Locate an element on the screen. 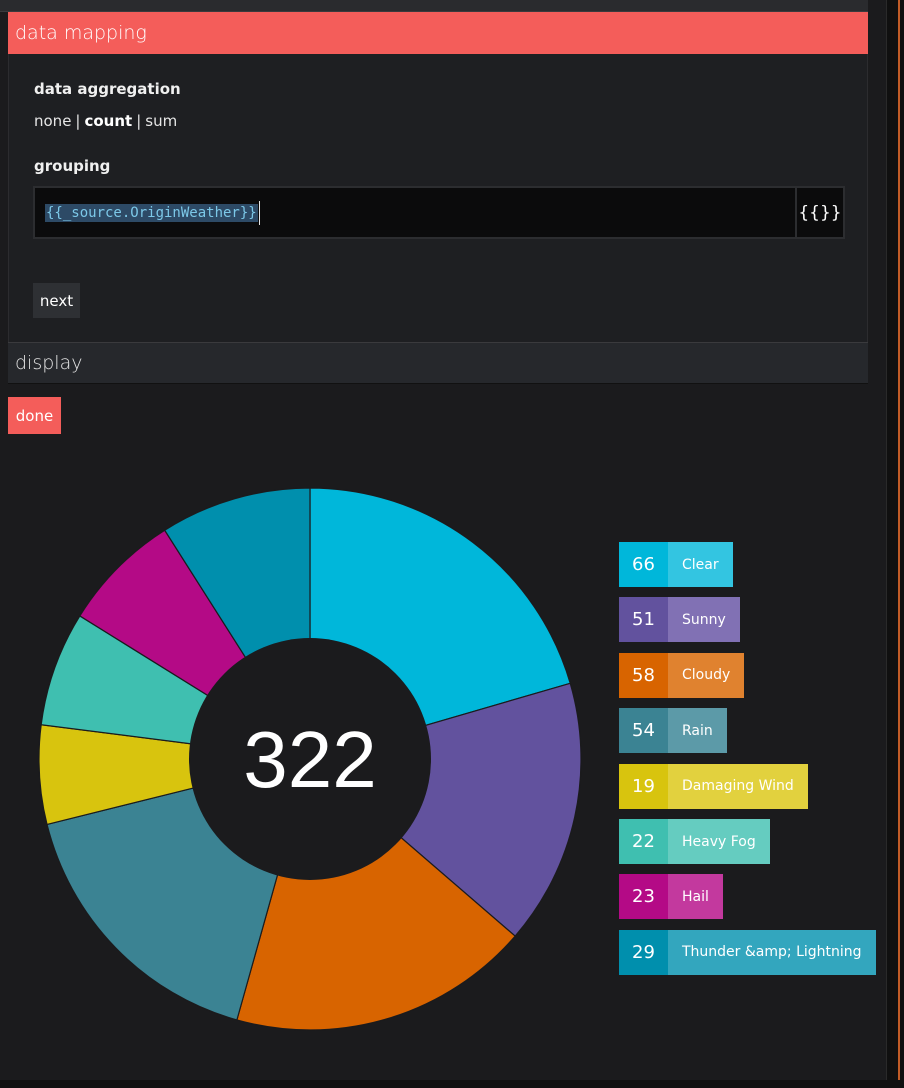  grouping-input: {{_source.OriginWeather}} is located at coordinates (415, 212).